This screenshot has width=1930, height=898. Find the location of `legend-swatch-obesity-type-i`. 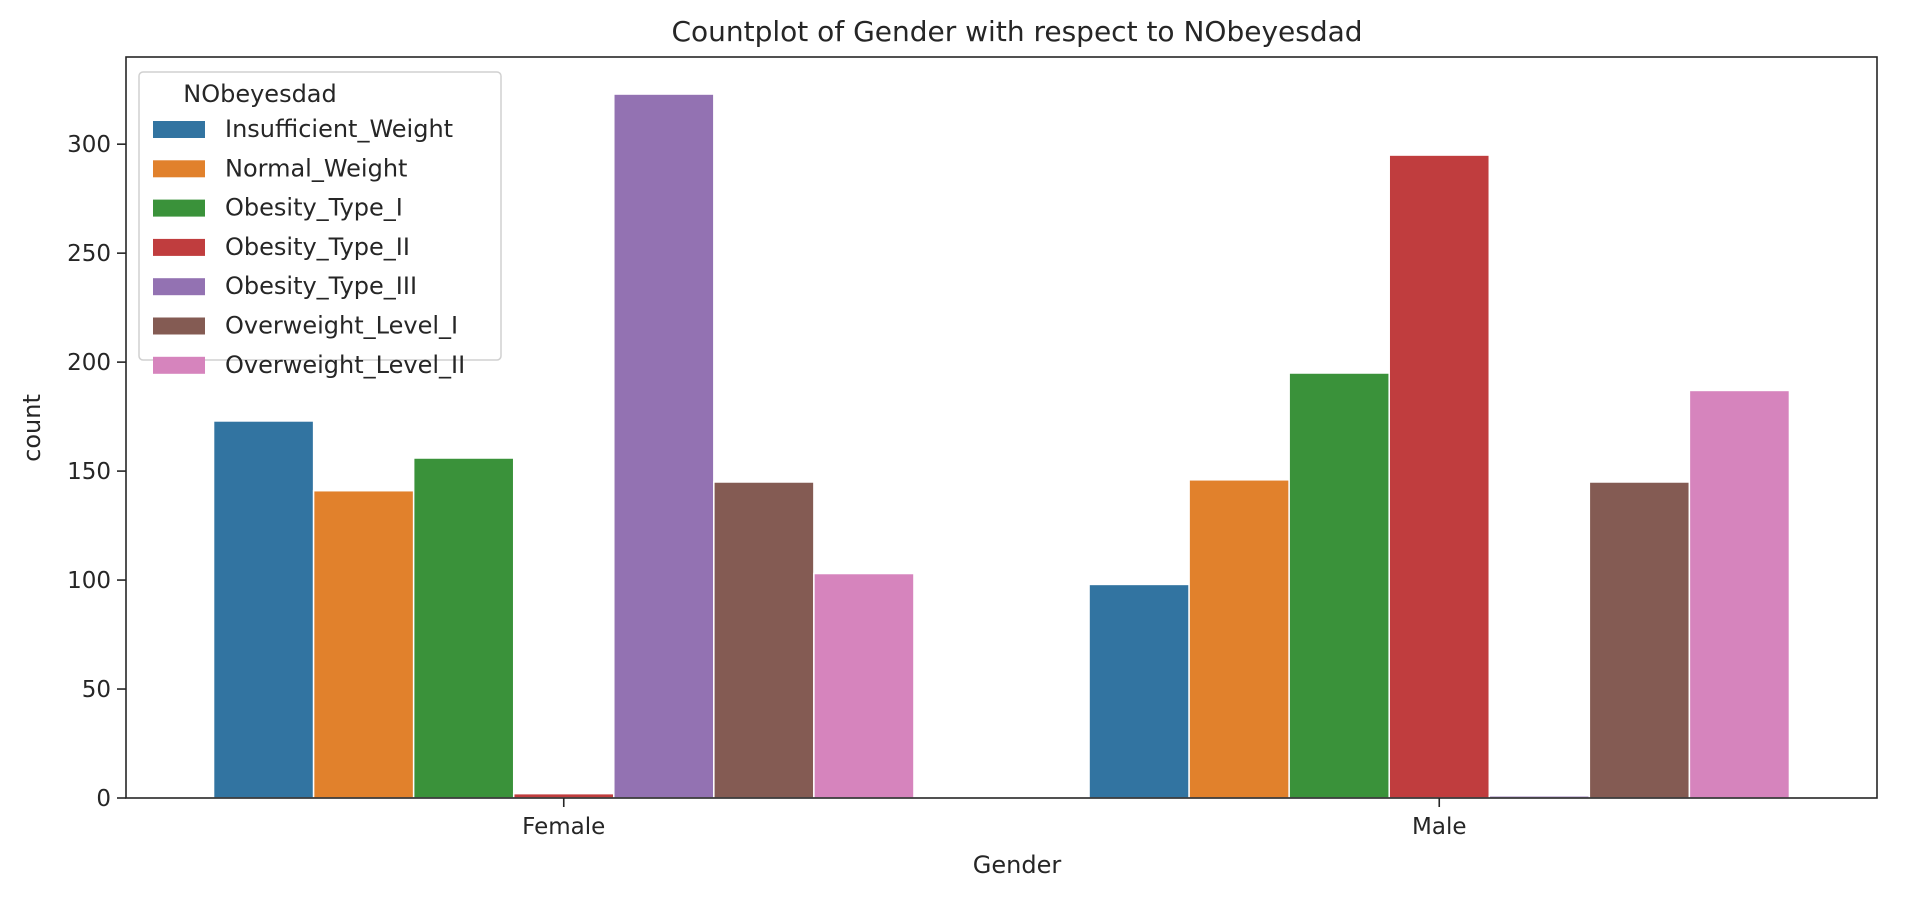

legend-swatch-obesity-type-i is located at coordinates (179, 208).